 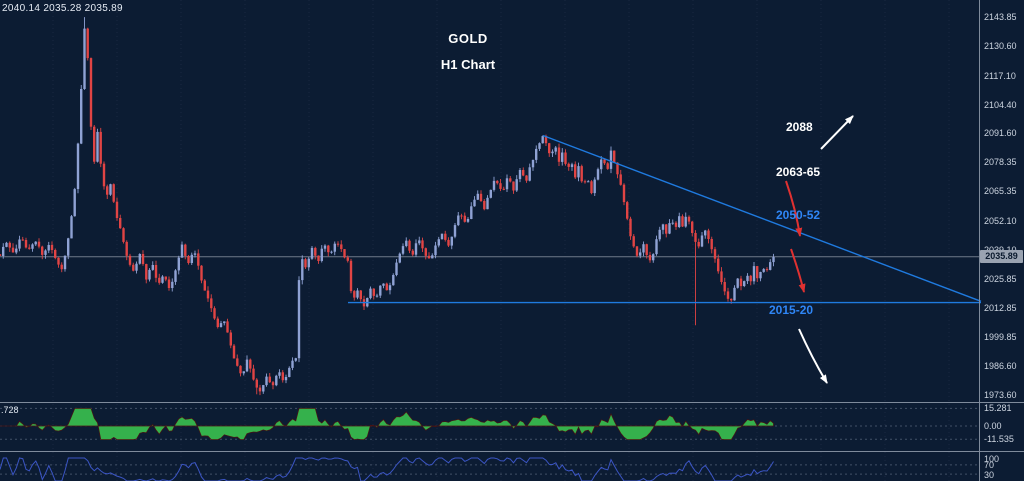 I want to click on ohlc-readout: 2040.14 2035.28 2035.89, so click(x=62, y=8).